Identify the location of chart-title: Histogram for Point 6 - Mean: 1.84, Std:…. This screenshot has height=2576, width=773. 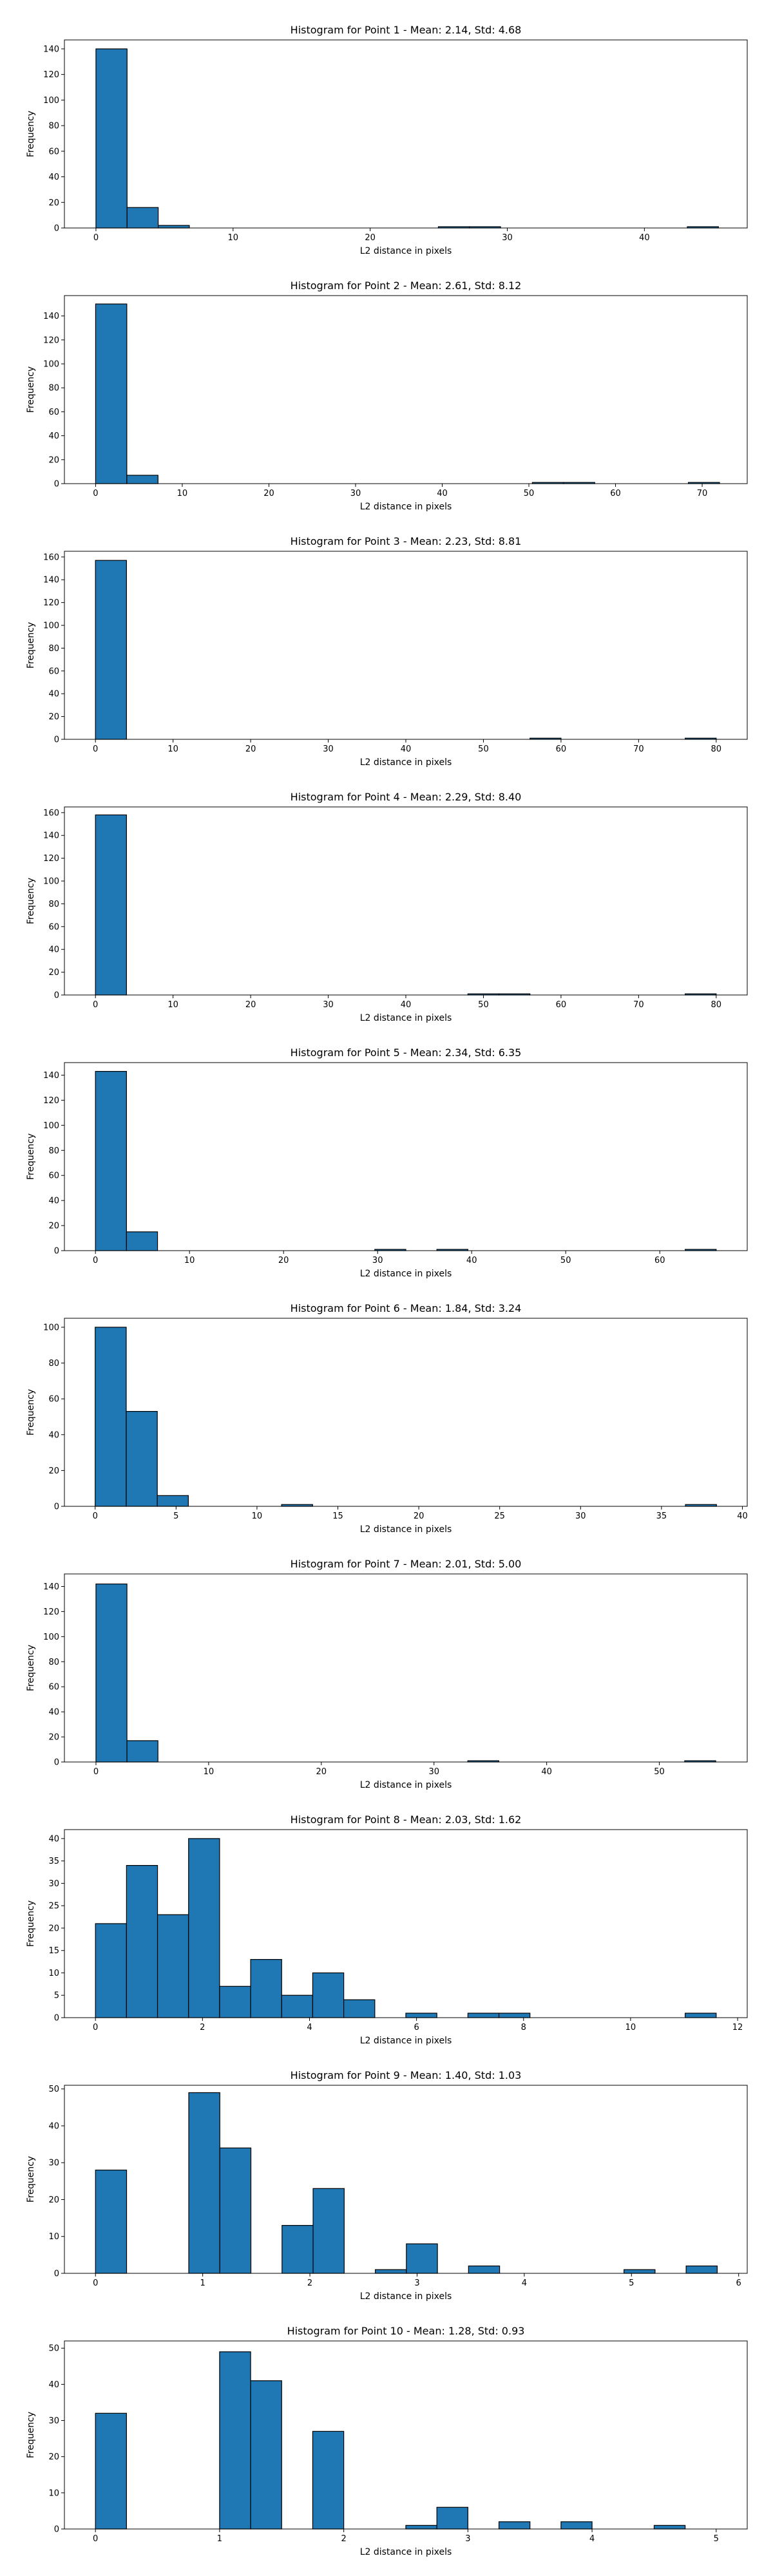
(406, 1308).